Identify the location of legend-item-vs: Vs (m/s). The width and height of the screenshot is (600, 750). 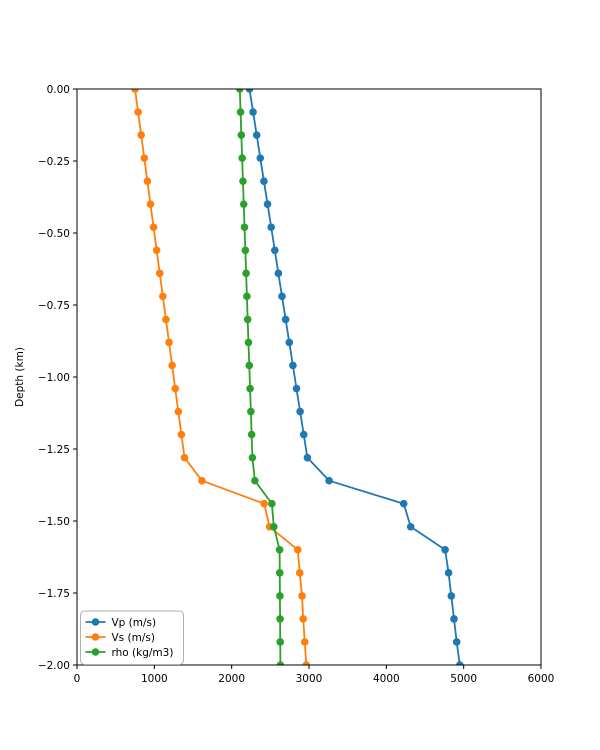
(120, 638).